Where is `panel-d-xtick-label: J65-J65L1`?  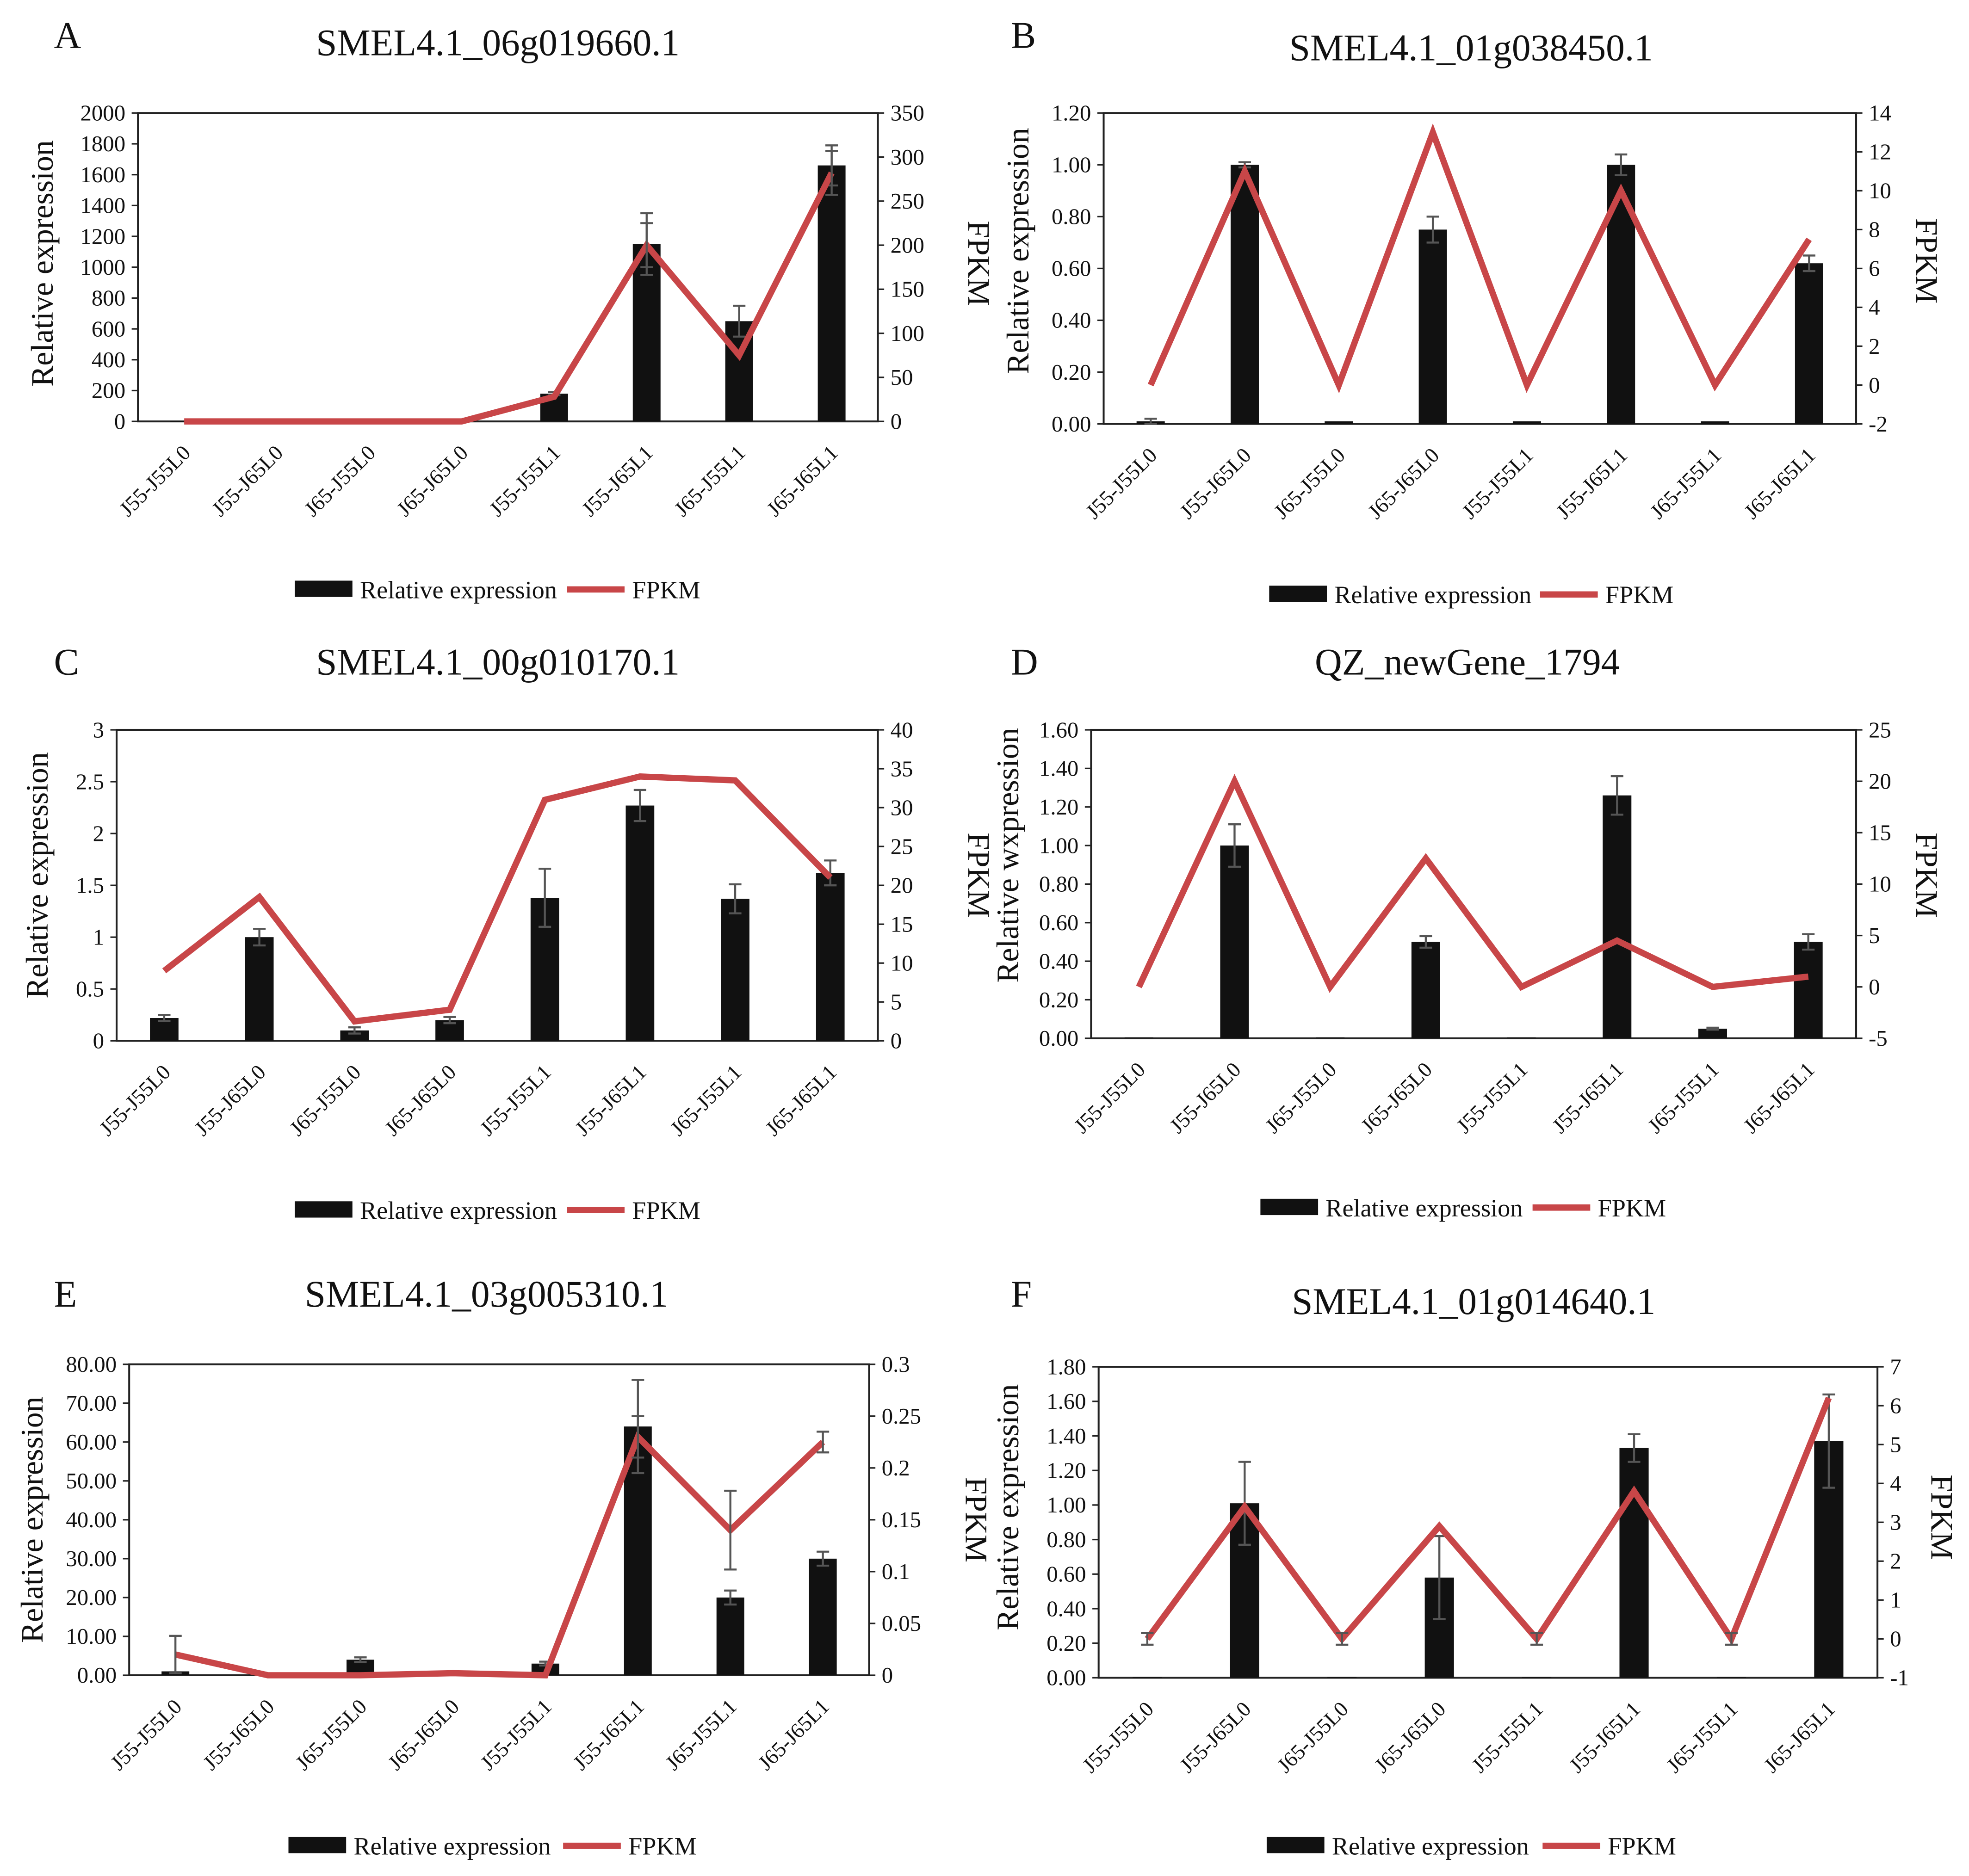
panel-d-xtick-label: J65-J65L1 is located at coordinates (1779, 1097).